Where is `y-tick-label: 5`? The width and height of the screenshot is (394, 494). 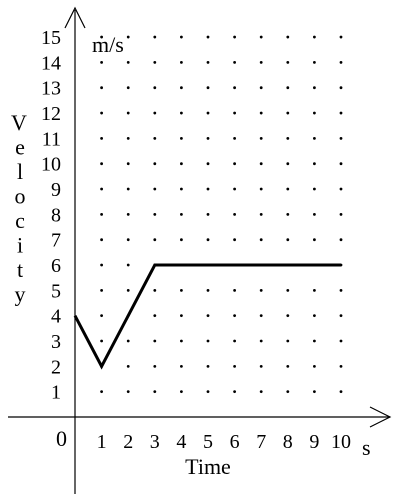 y-tick-label: 5 is located at coordinates (56, 291).